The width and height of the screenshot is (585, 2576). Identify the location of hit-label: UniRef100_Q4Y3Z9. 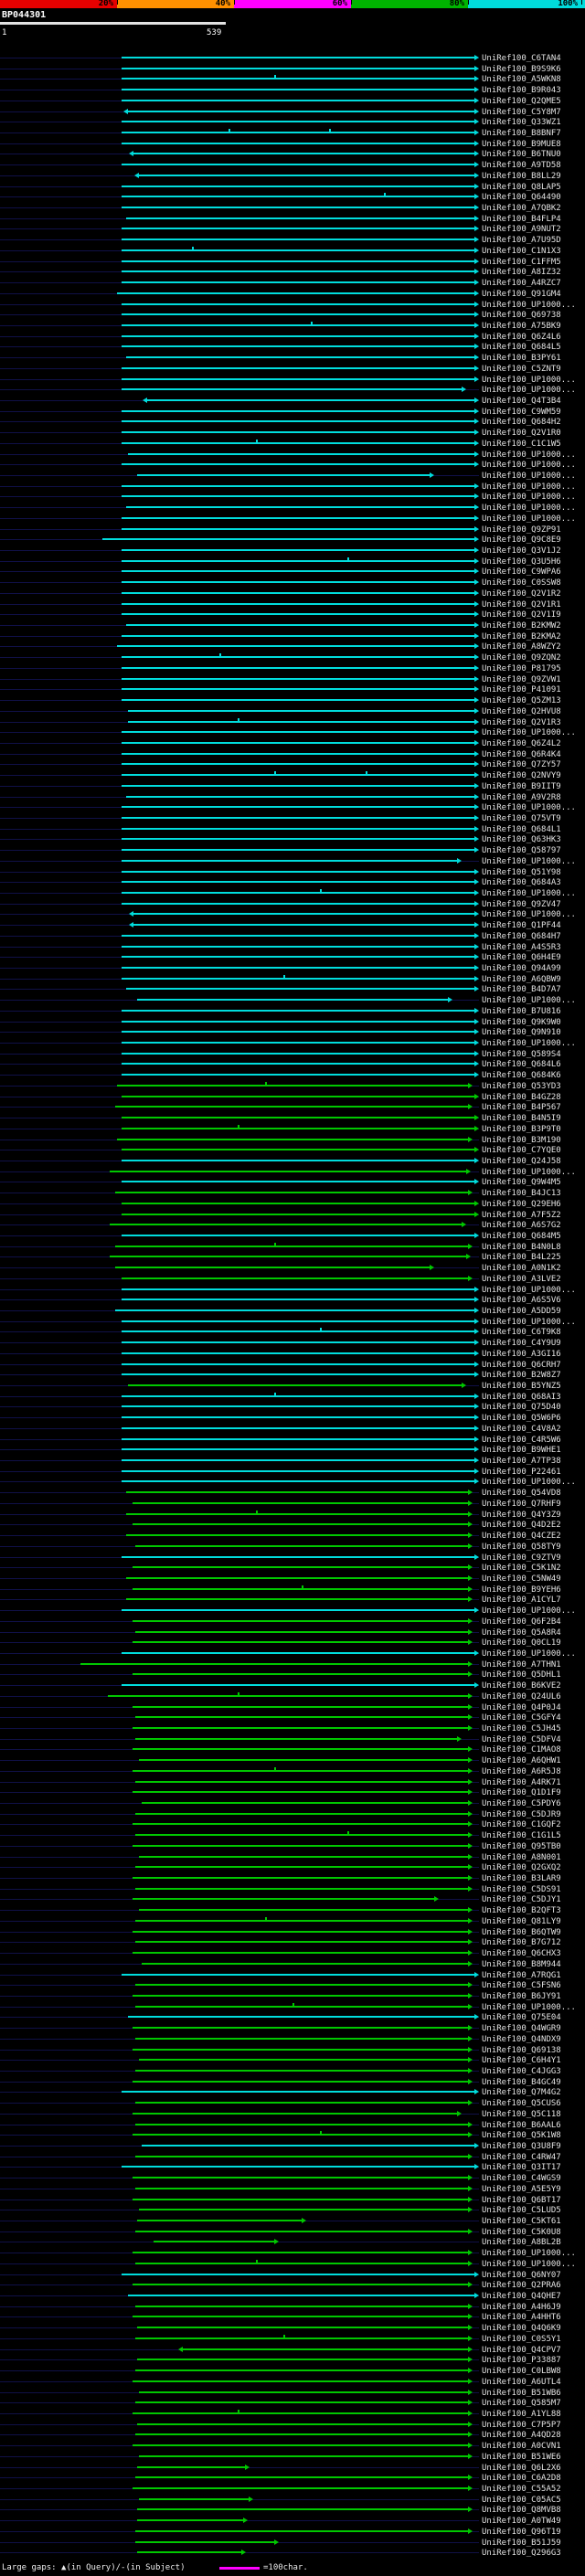
(521, 1515).